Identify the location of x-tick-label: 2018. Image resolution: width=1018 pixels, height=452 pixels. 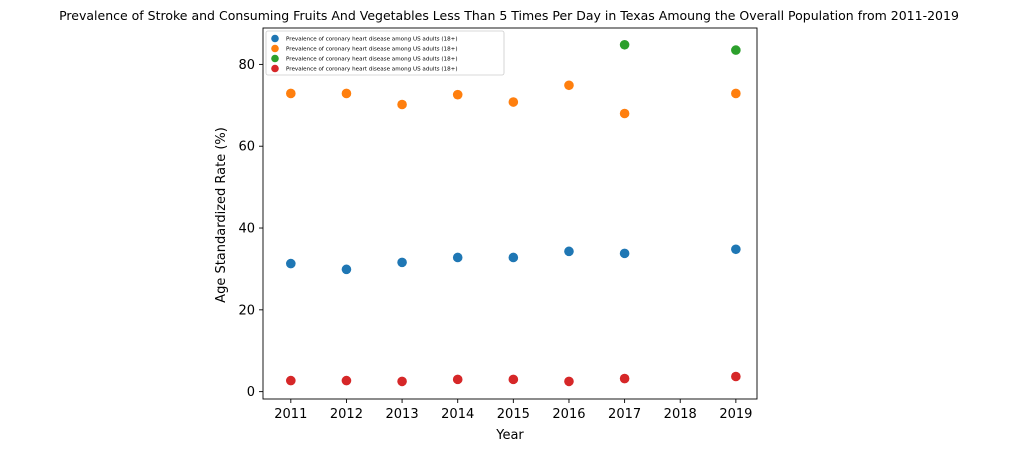
(680, 414).